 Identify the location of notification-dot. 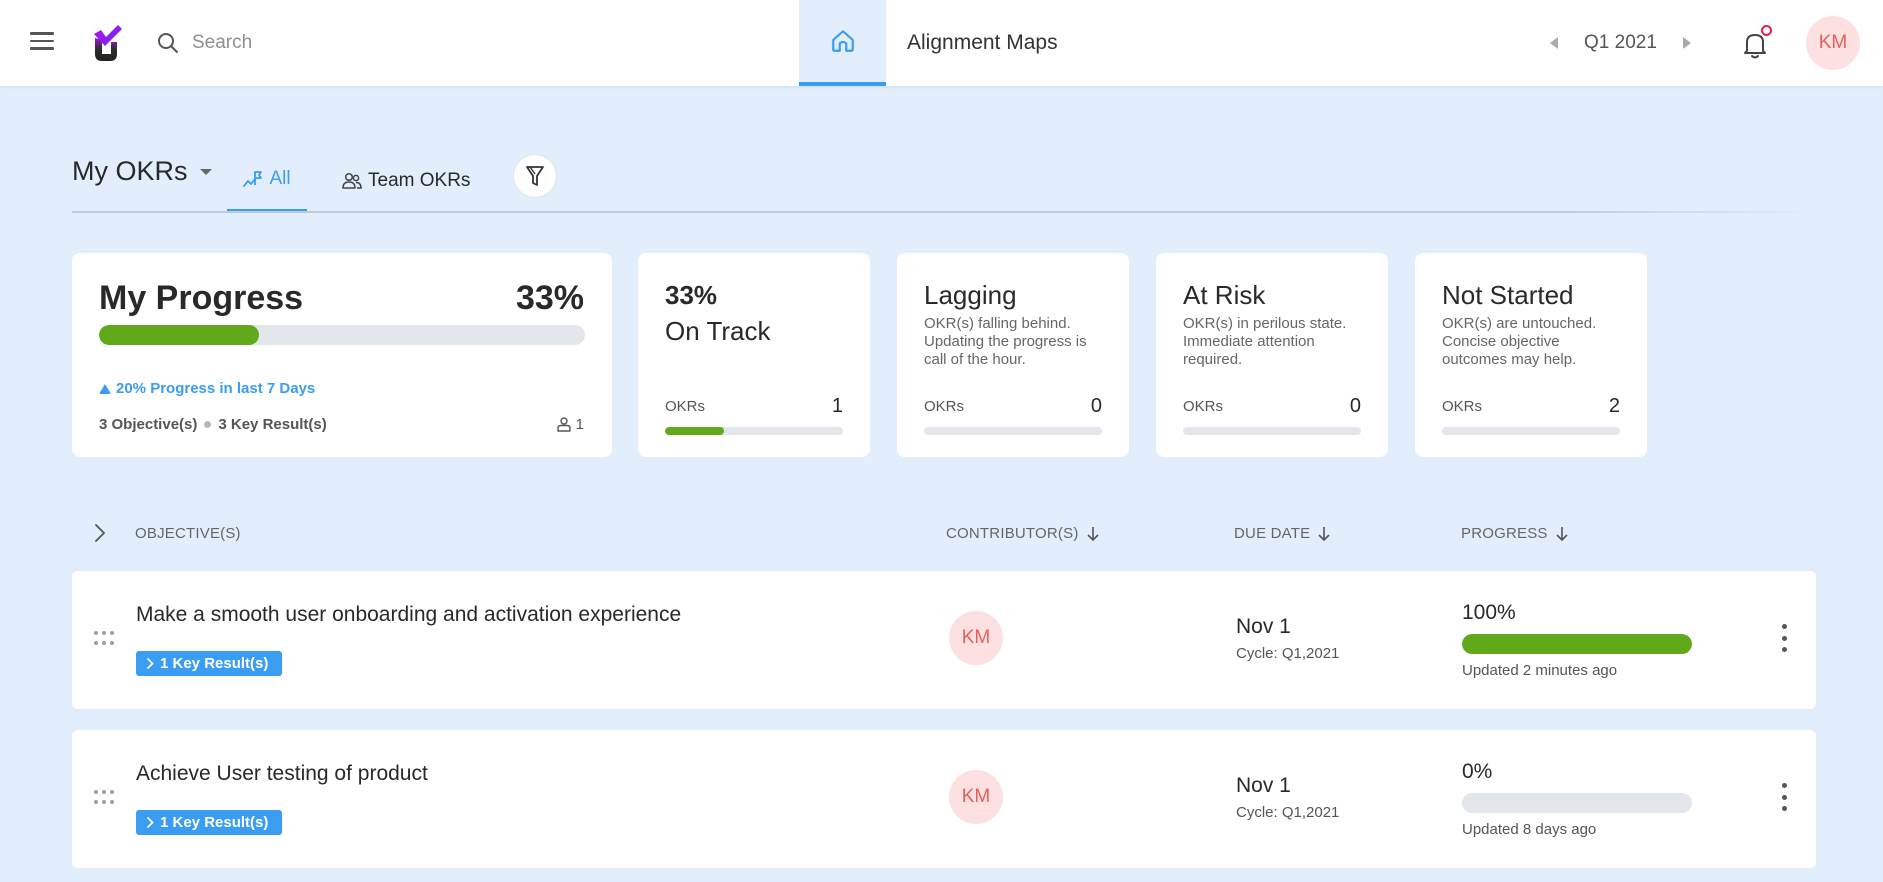
(1766, 30).